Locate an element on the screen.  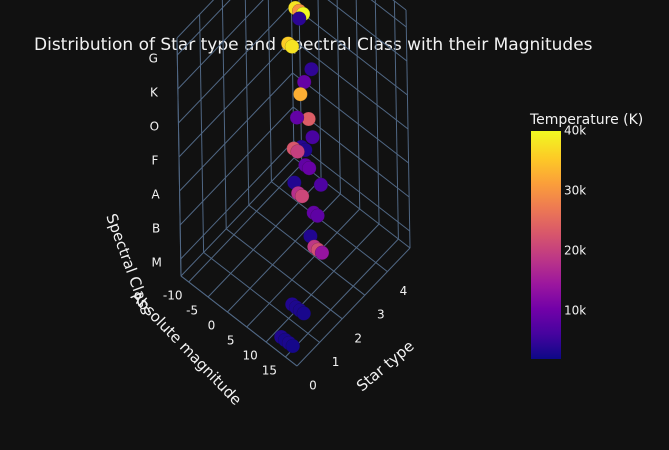
y-tick-label: 10 is located at coordinates (249, 356).